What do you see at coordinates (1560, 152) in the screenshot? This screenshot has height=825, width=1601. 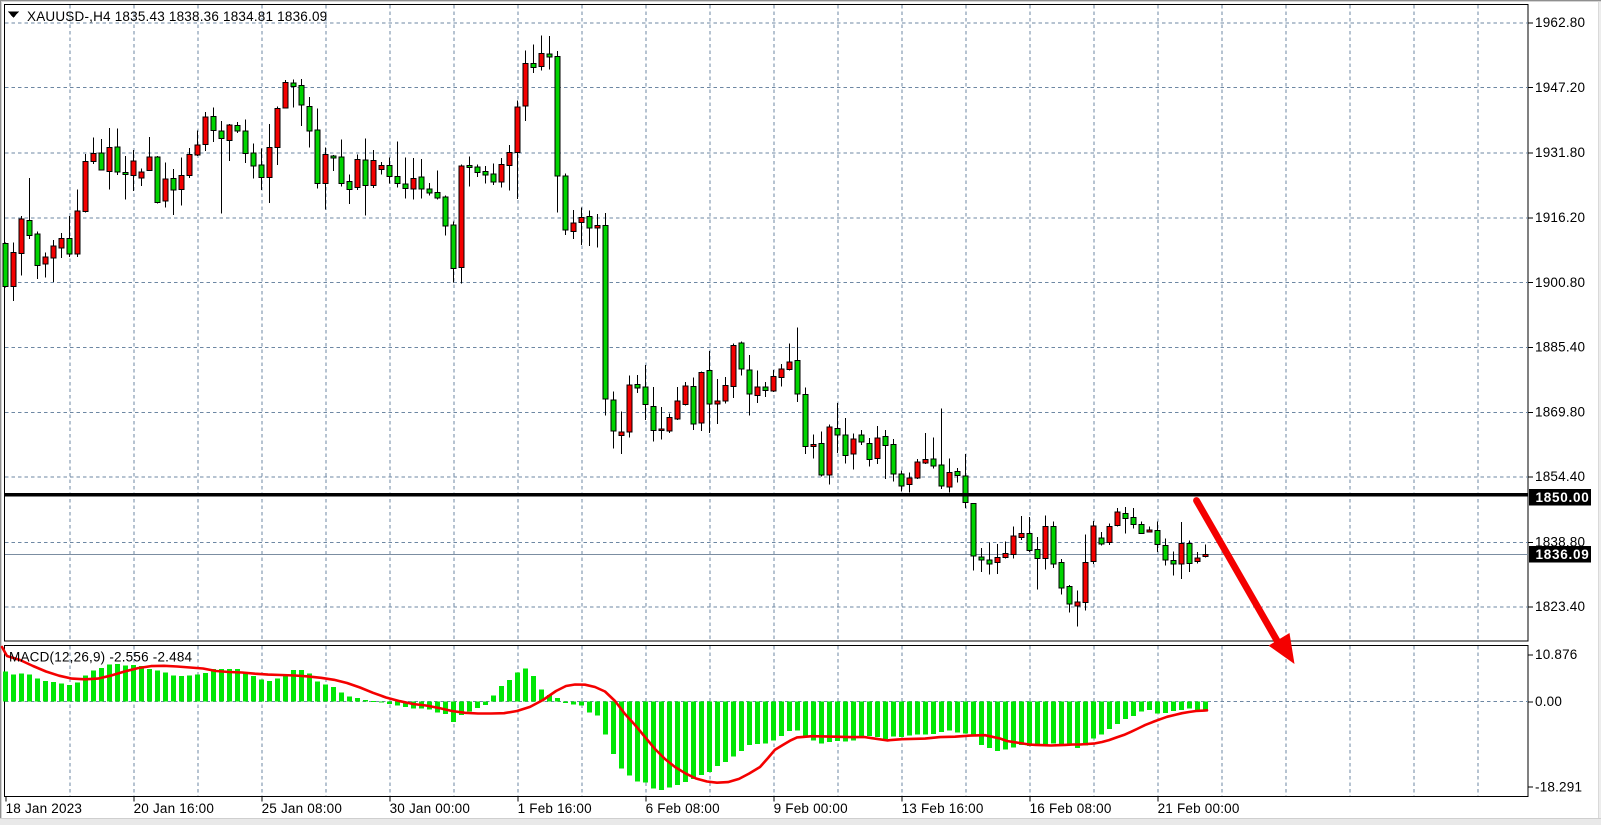 I see `svg-text: 1931.80` at bounding box center [1560, 152].